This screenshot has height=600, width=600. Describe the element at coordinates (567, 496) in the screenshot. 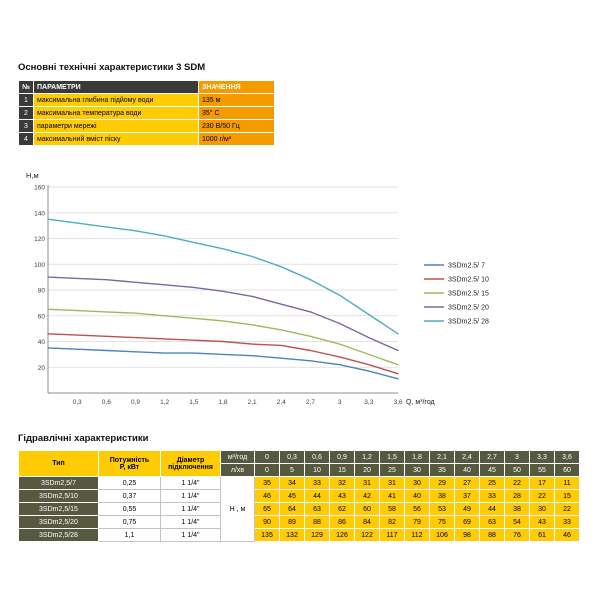

I see `head-value: 15` at that location.